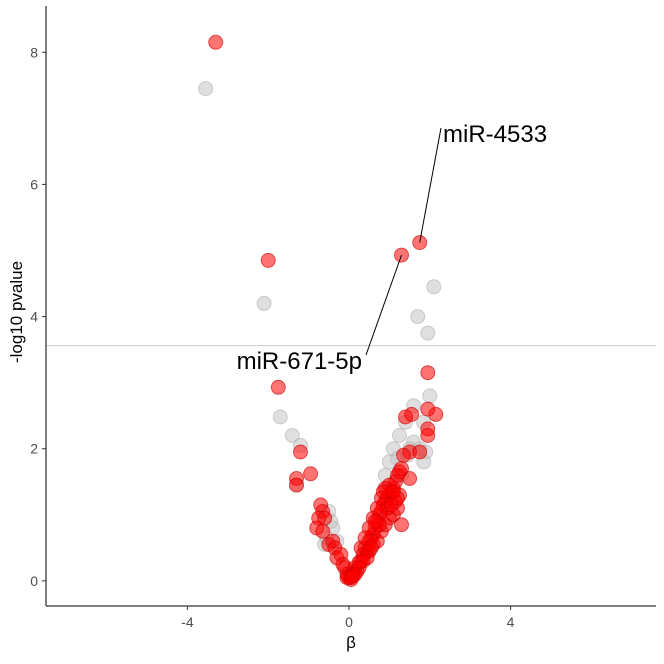 Image resolution: width=664 pixels, height=664 pixels. What do you see at coordinates (16, 312) in the screenshot?
I see `y-axis-title: -log10 pvalue` at bounding box center [16, 312].